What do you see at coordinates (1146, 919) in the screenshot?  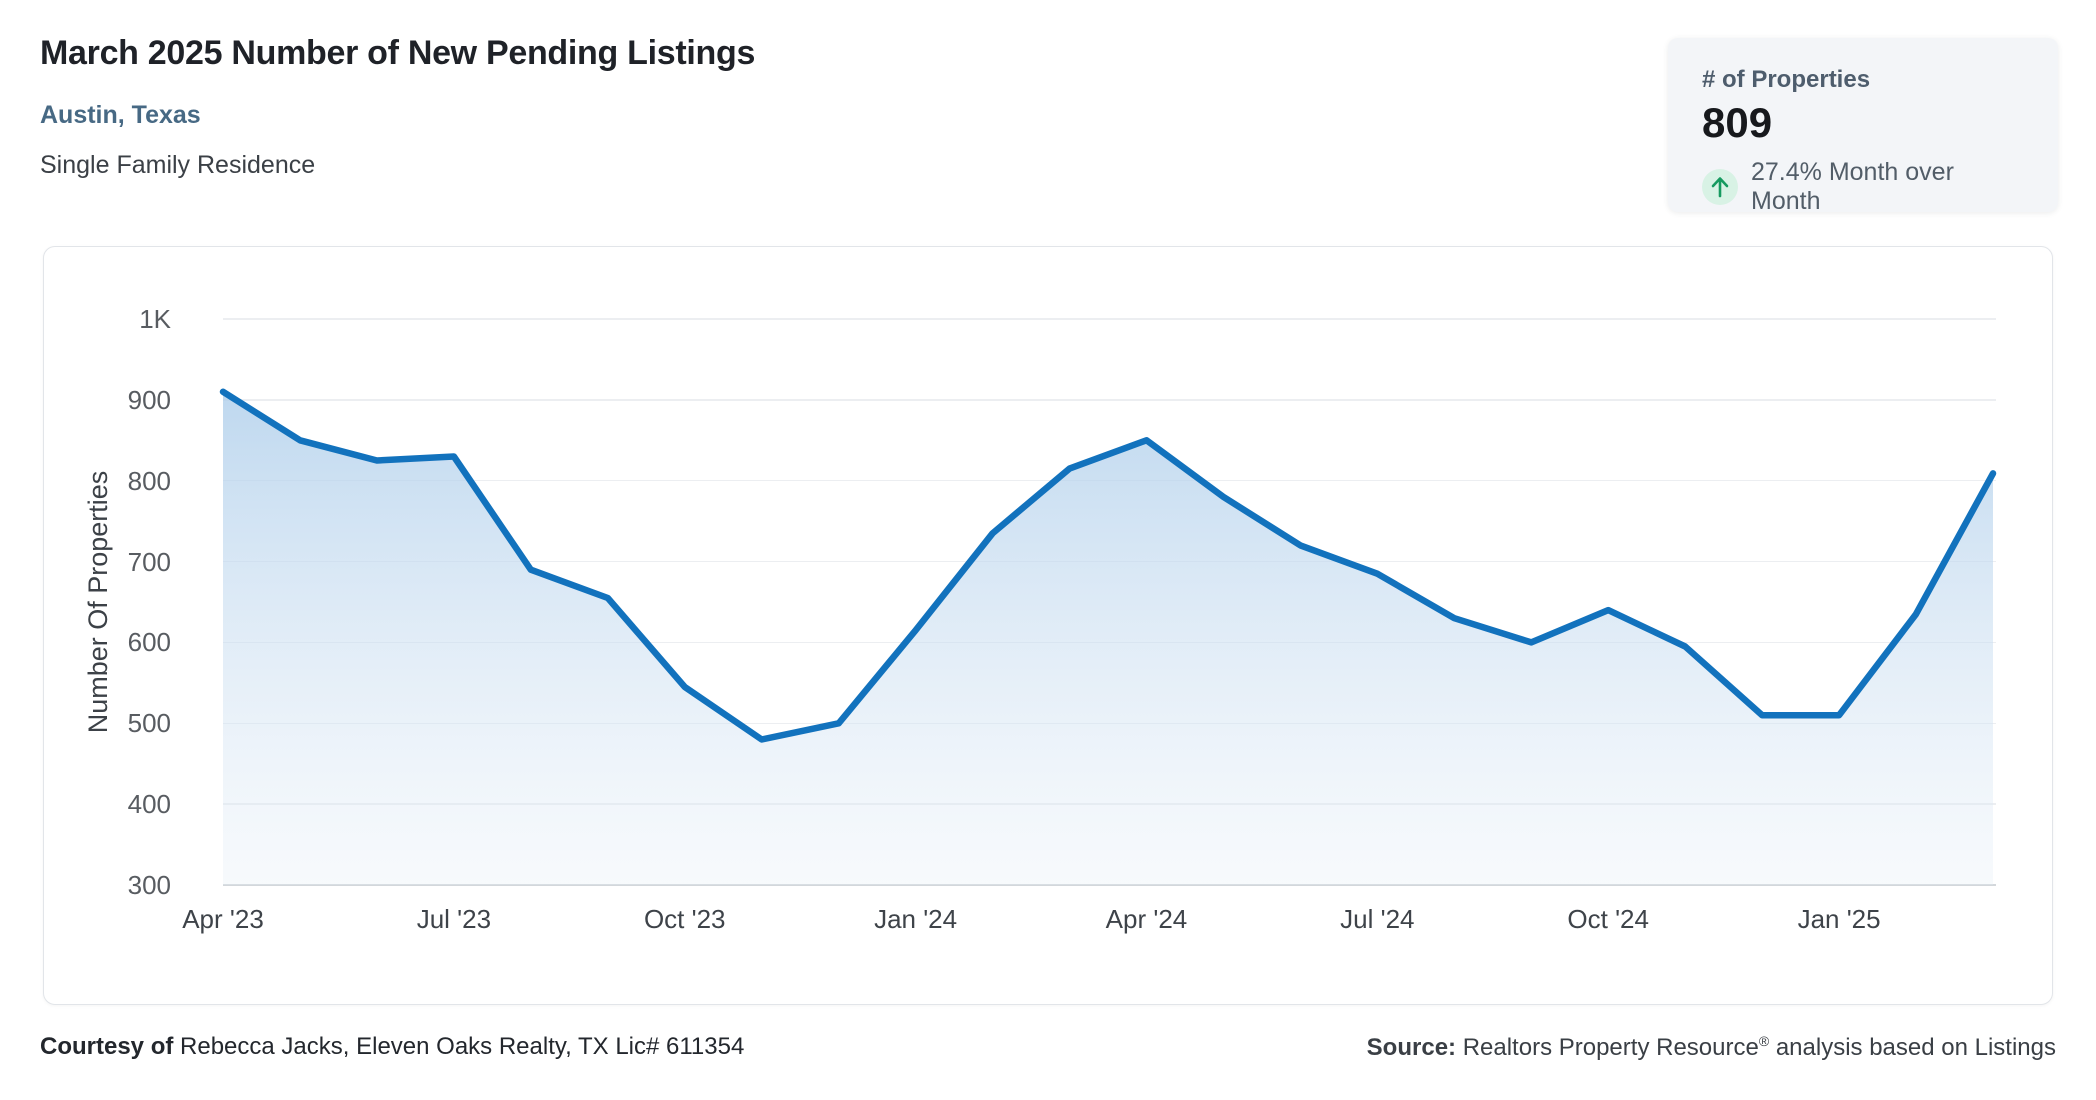 I see `x-tick-label: Apr '24` at bounding box center [1146, 919].